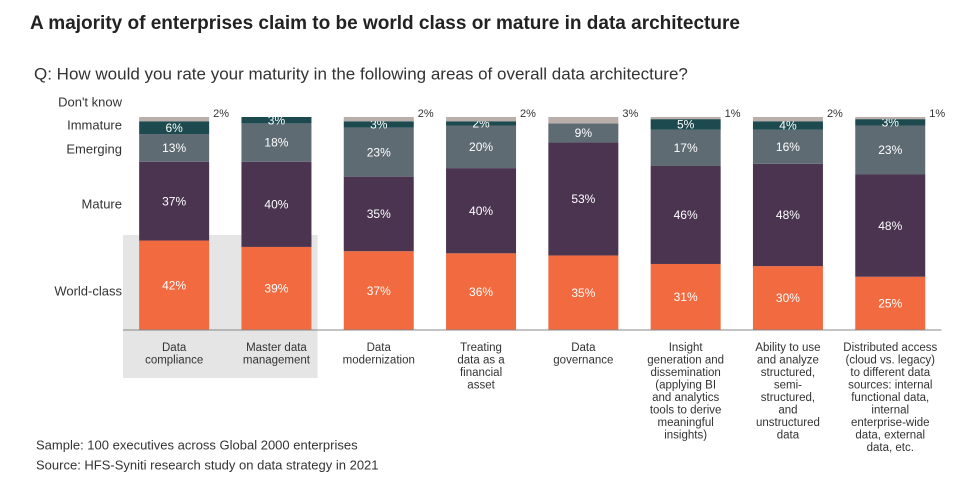 The image size is (980, 488). I want to click on legend-label: Immature, so click(94, 124).